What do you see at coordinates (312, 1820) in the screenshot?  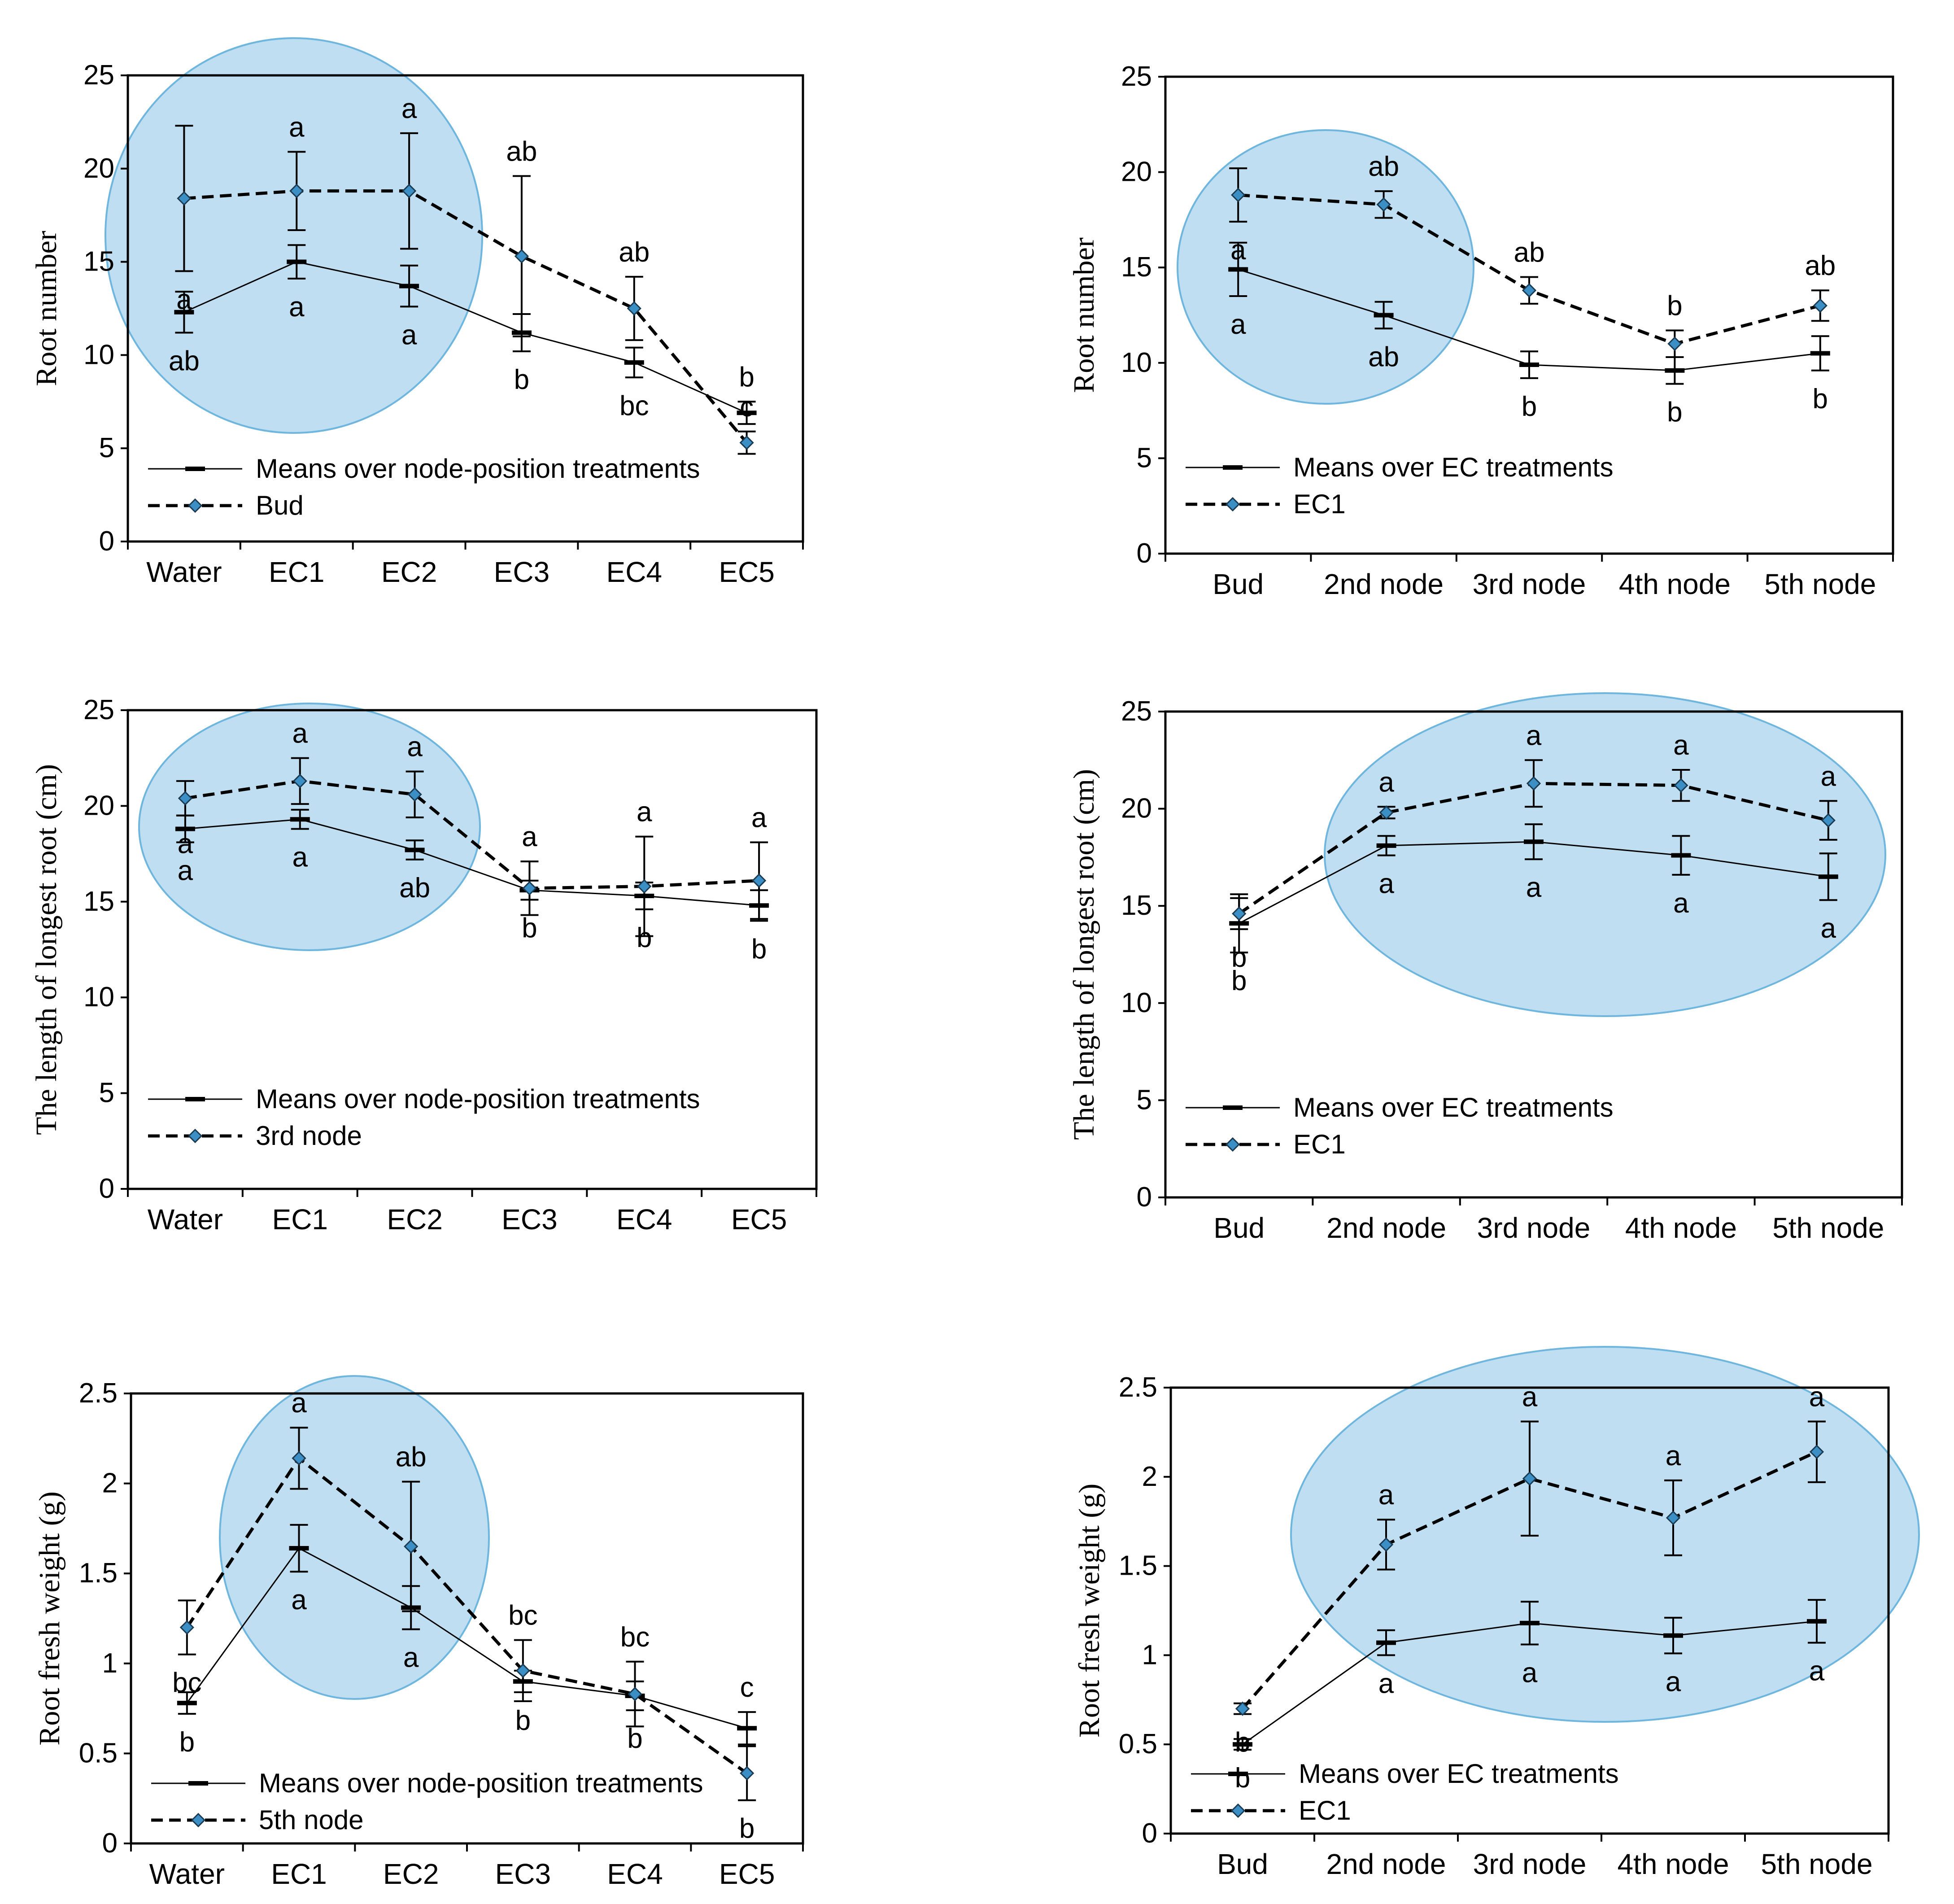 I see `legend-label: 5th node` at bounding box center [312, 1820].